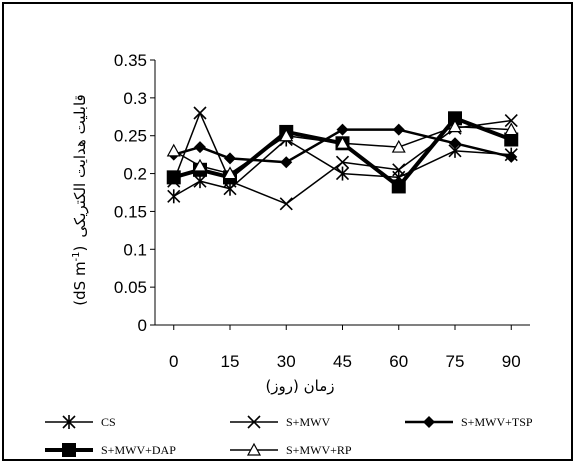  I want to click on legend-item: S+MWV+DAP, so click(110, 450).